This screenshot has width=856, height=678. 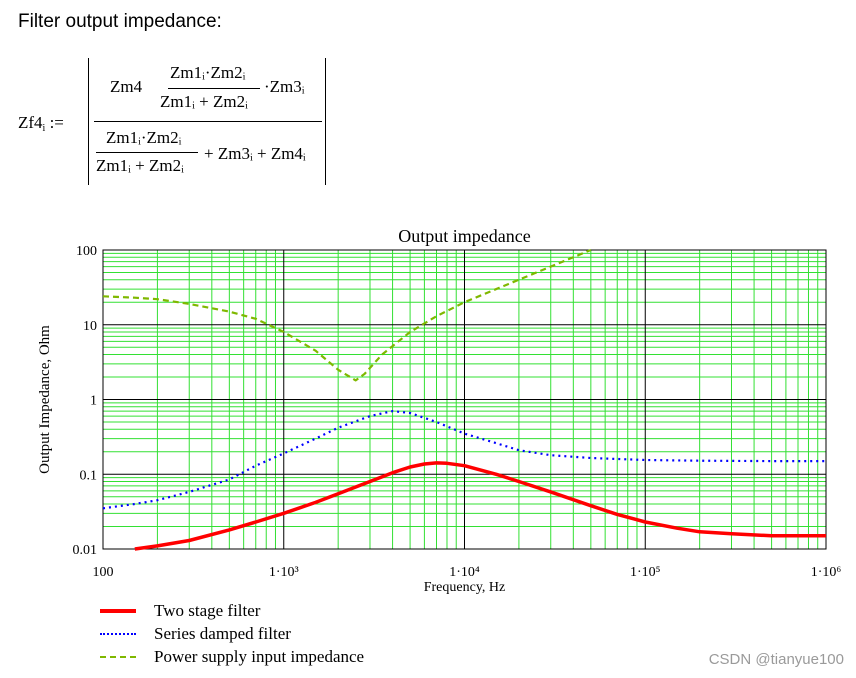 What do you see at coordinates (284, 86) in the screenshot?
I see `num-right: ·Zm3ᵢ` at bounding box center [284, 86].